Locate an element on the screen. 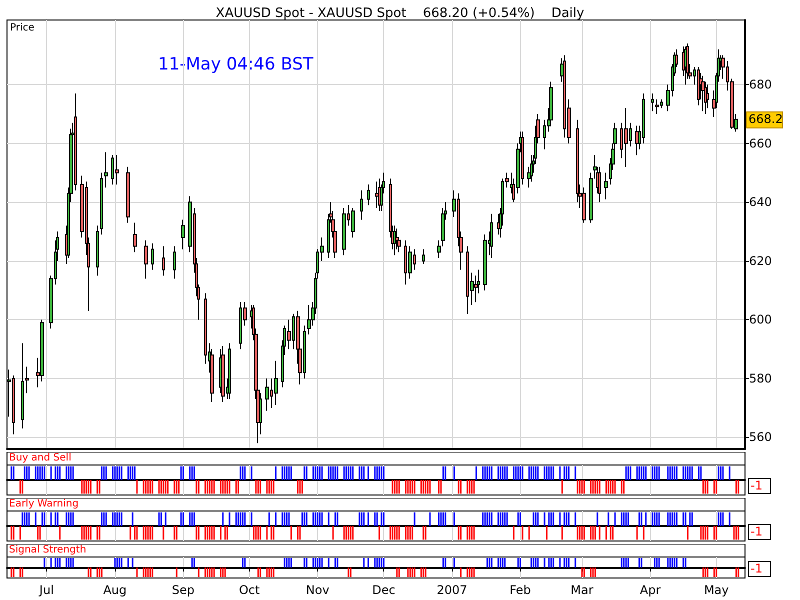 The image size is (800, 600). annotation: 668.2 is located at coordinates (765, 119).